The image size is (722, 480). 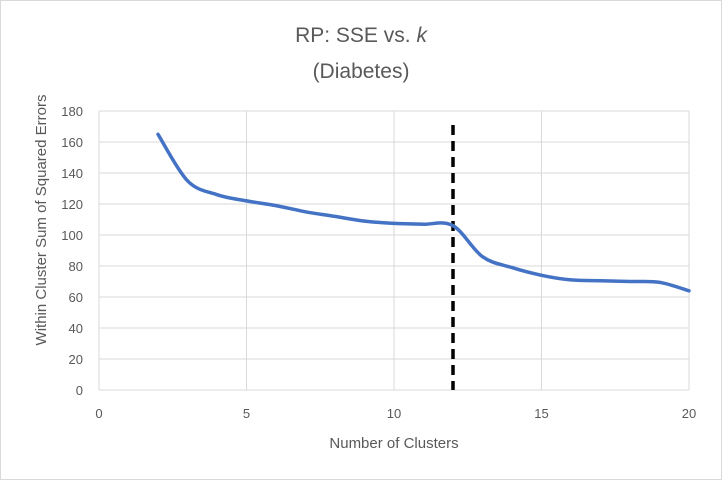 I want to click on y-tick-label: 80, so click(x=76, y=266).